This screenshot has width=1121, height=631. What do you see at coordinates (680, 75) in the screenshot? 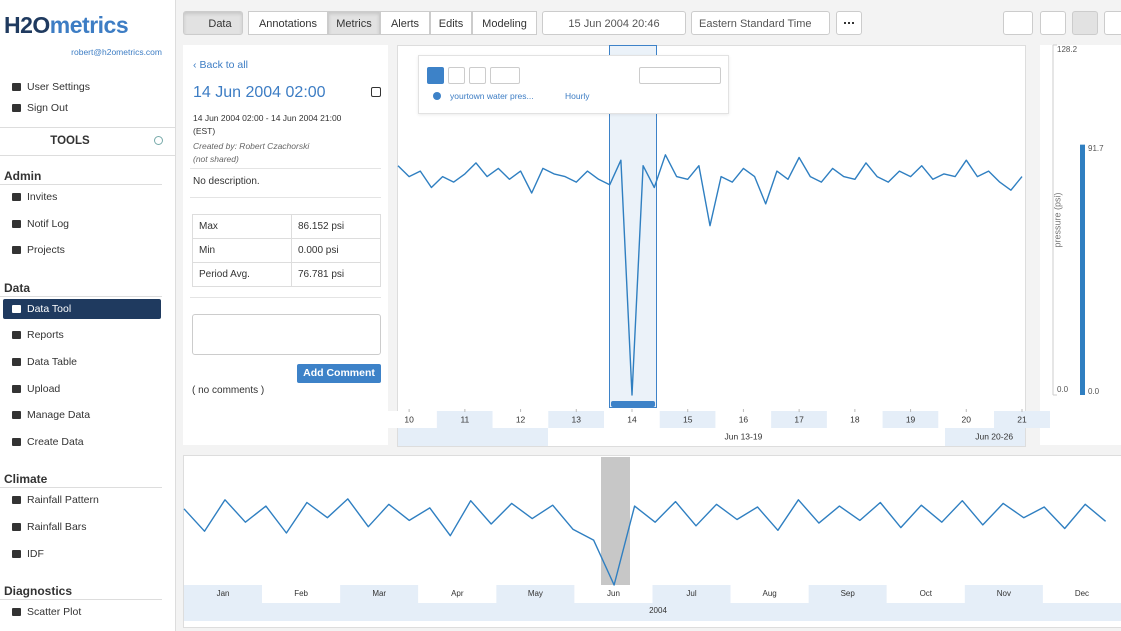
I see `series-tools` at bounding box center [680, 75].